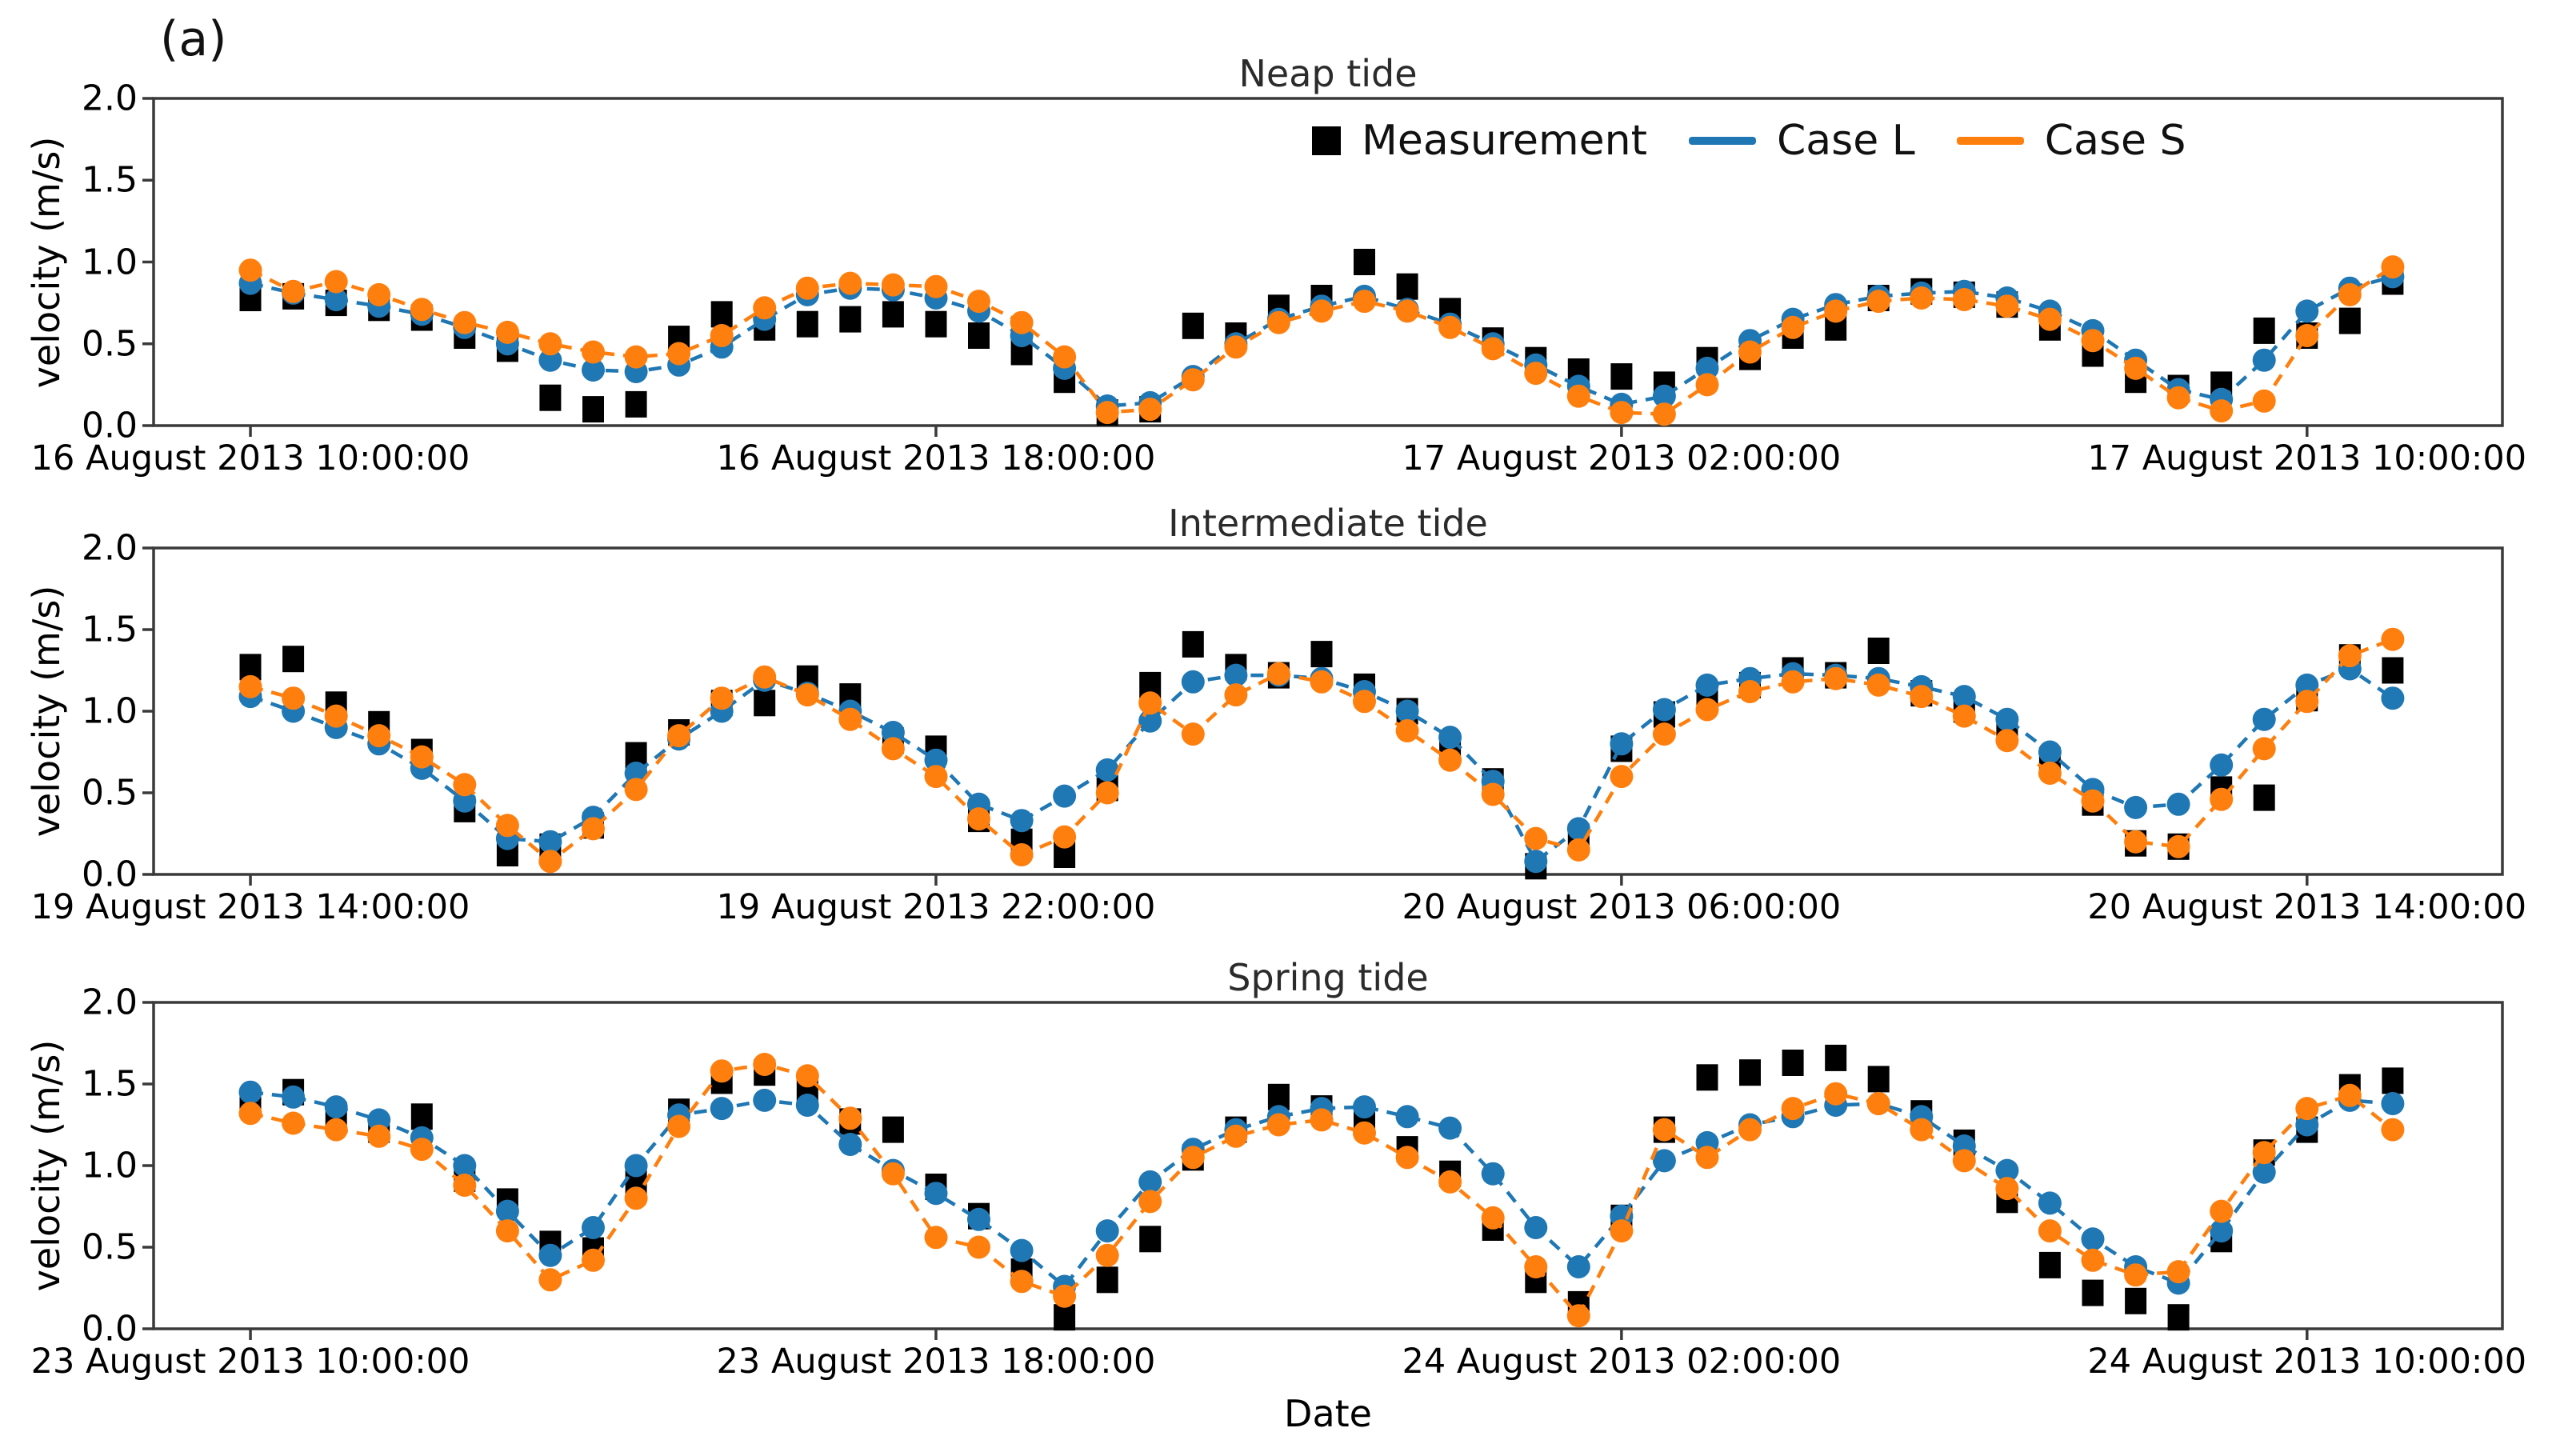 This screenshot has width=2576, height=1452. I want to click on legend-label-measurement: Measurement, so click(1504, 141).